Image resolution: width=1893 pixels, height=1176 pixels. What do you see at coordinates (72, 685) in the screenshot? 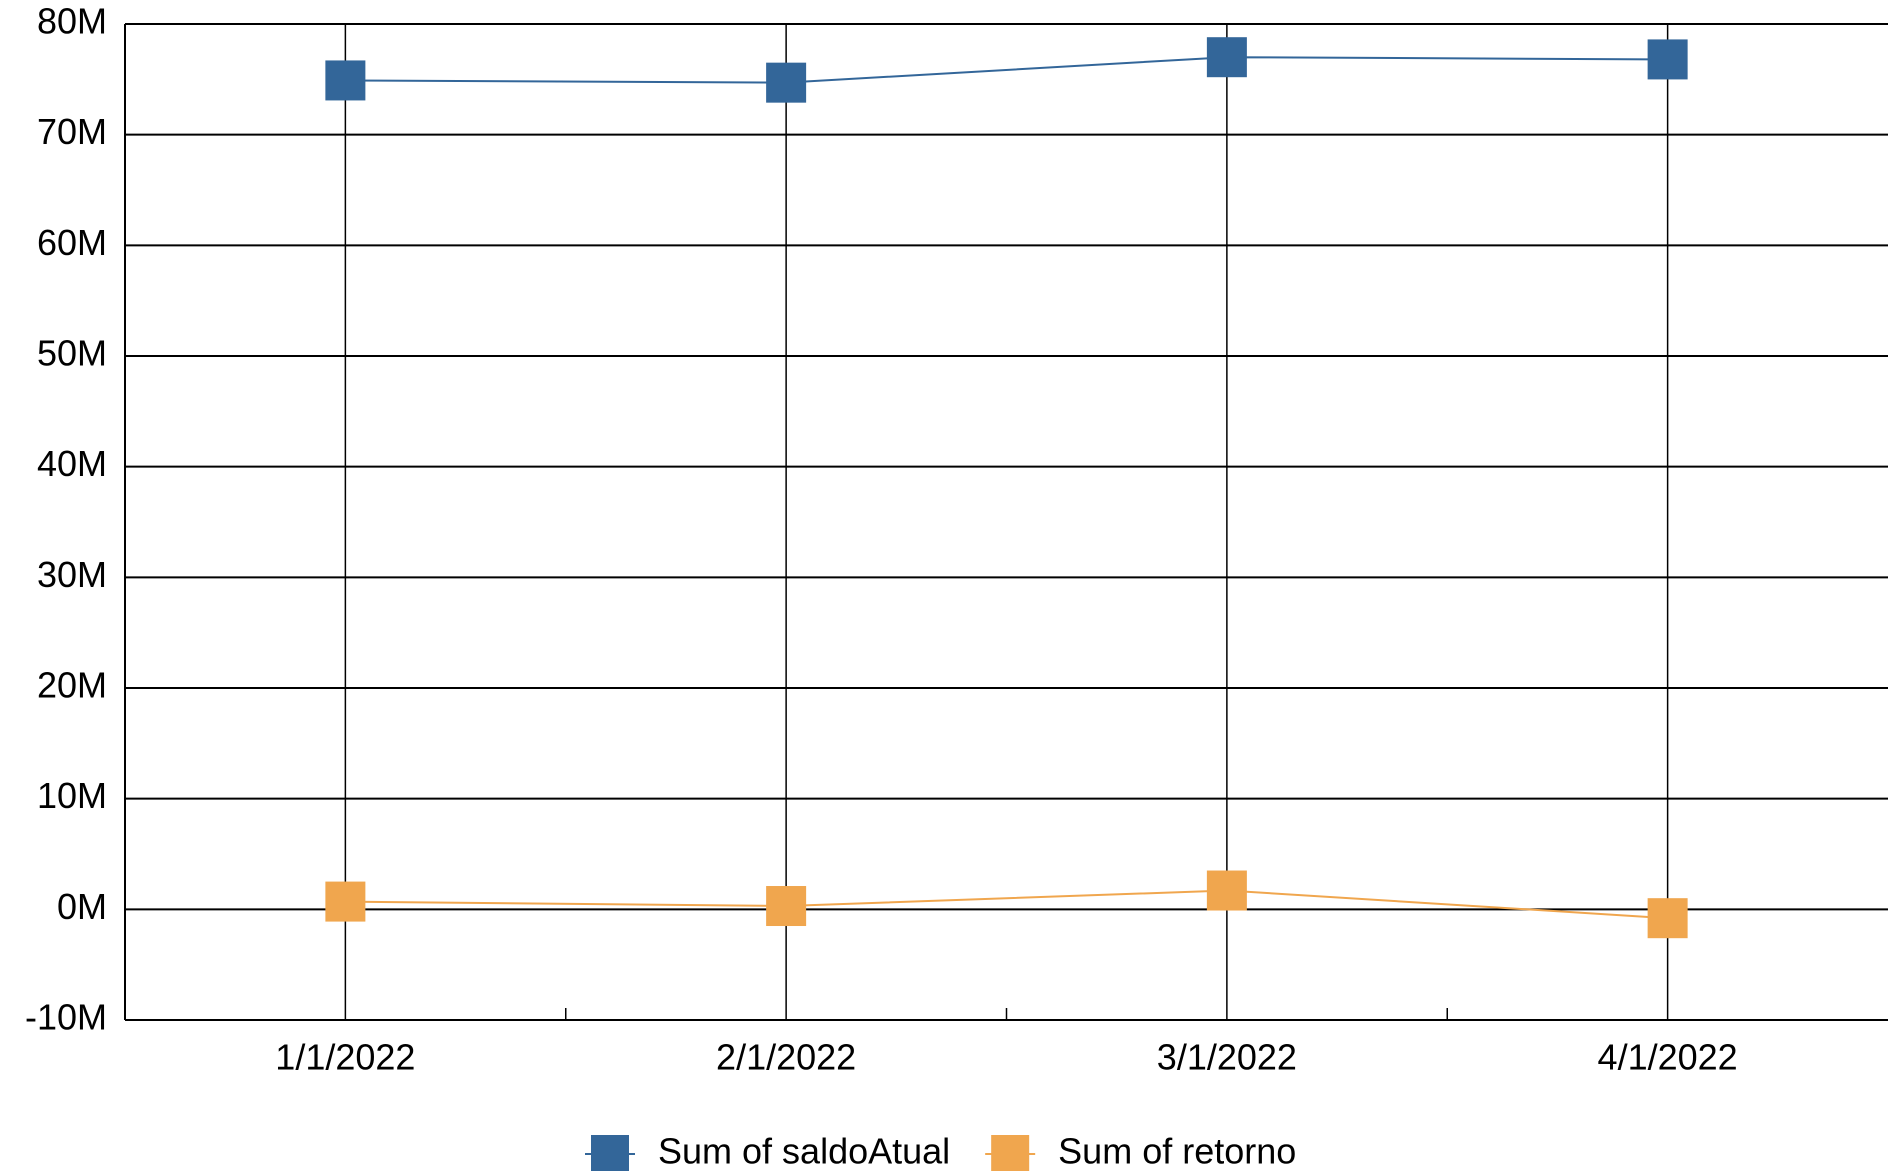
I see `y-tick-label: 20M` at bounding box center [72, 685].